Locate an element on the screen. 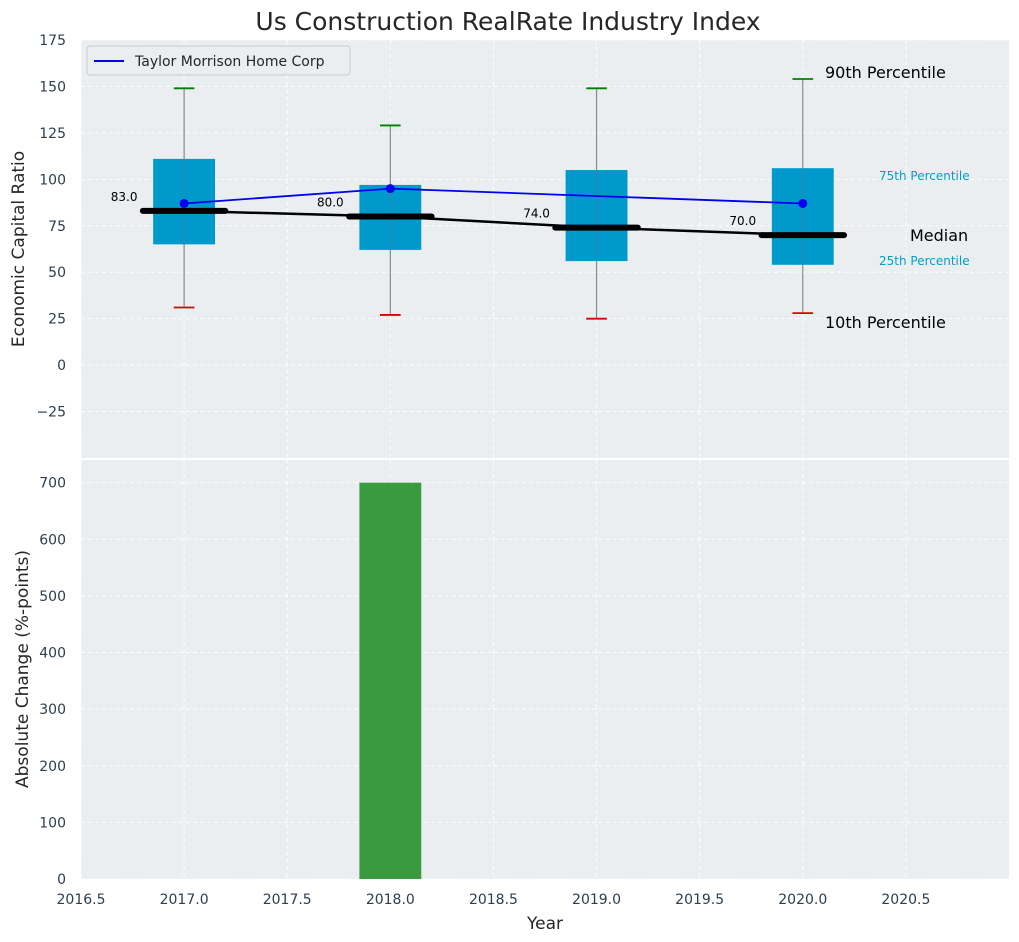  x-tick-label: 2018.0 is located at coordinates (390, 900).